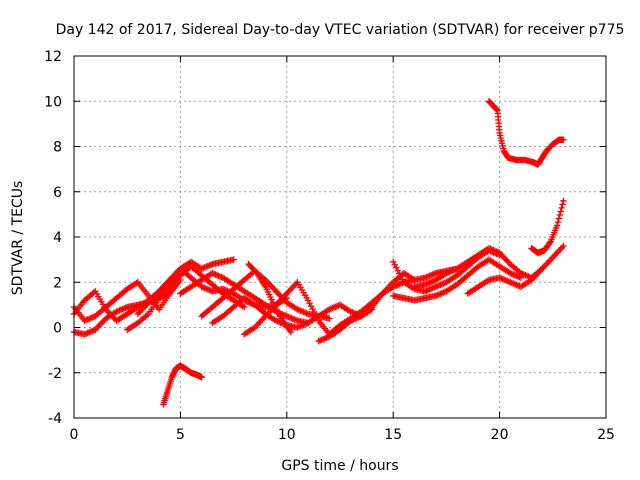  I want to click on x-tick-label: 15, so click(393, 435).